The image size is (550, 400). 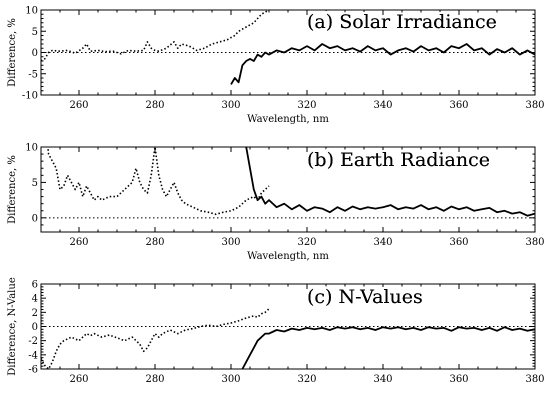 What do you see at coordinates (33, 341) in the screenshot?
I see `y-tick-label: -2` at bounding box center [33, 341].